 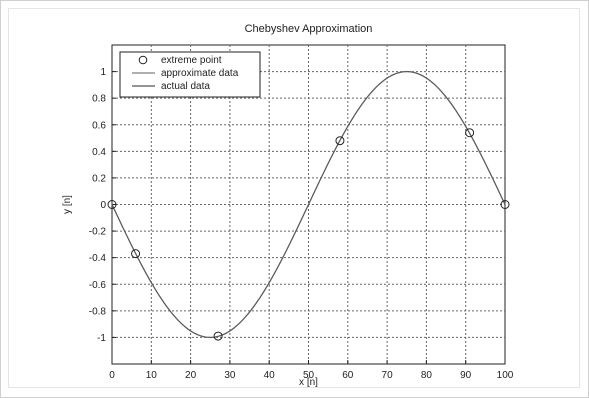 What do you see at coordinates (99, 125) in the screenshot?
I see `y-tick-label: 0.6` at bounding box center [99, 125].